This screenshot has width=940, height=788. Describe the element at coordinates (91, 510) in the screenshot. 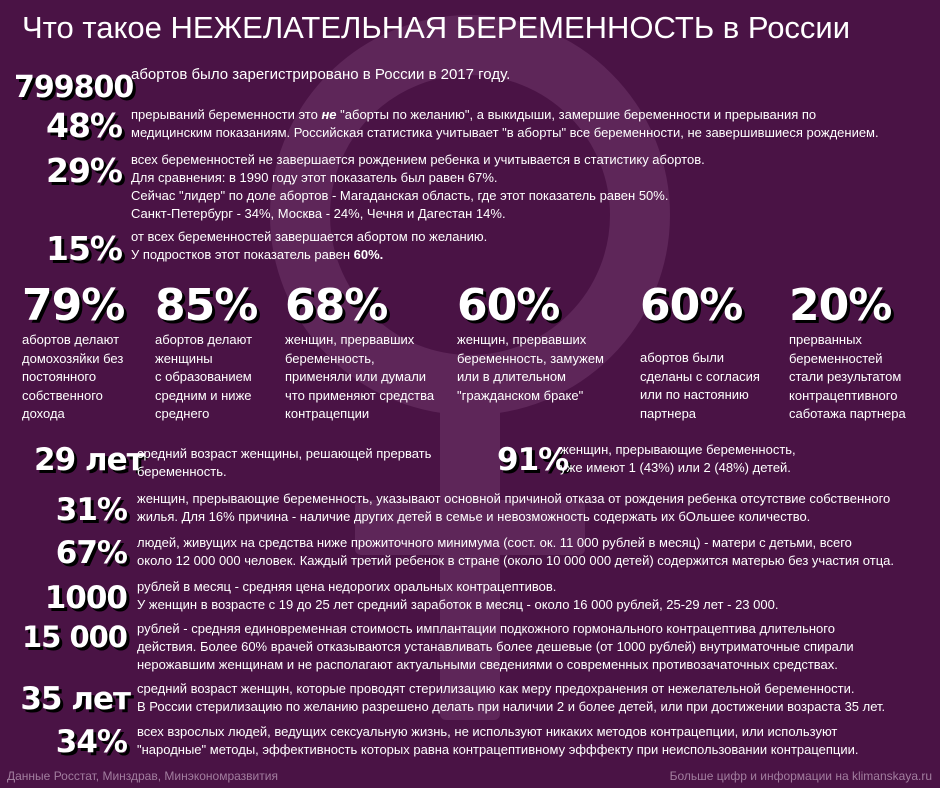

I see `stat-value-31: 31%` at that location.